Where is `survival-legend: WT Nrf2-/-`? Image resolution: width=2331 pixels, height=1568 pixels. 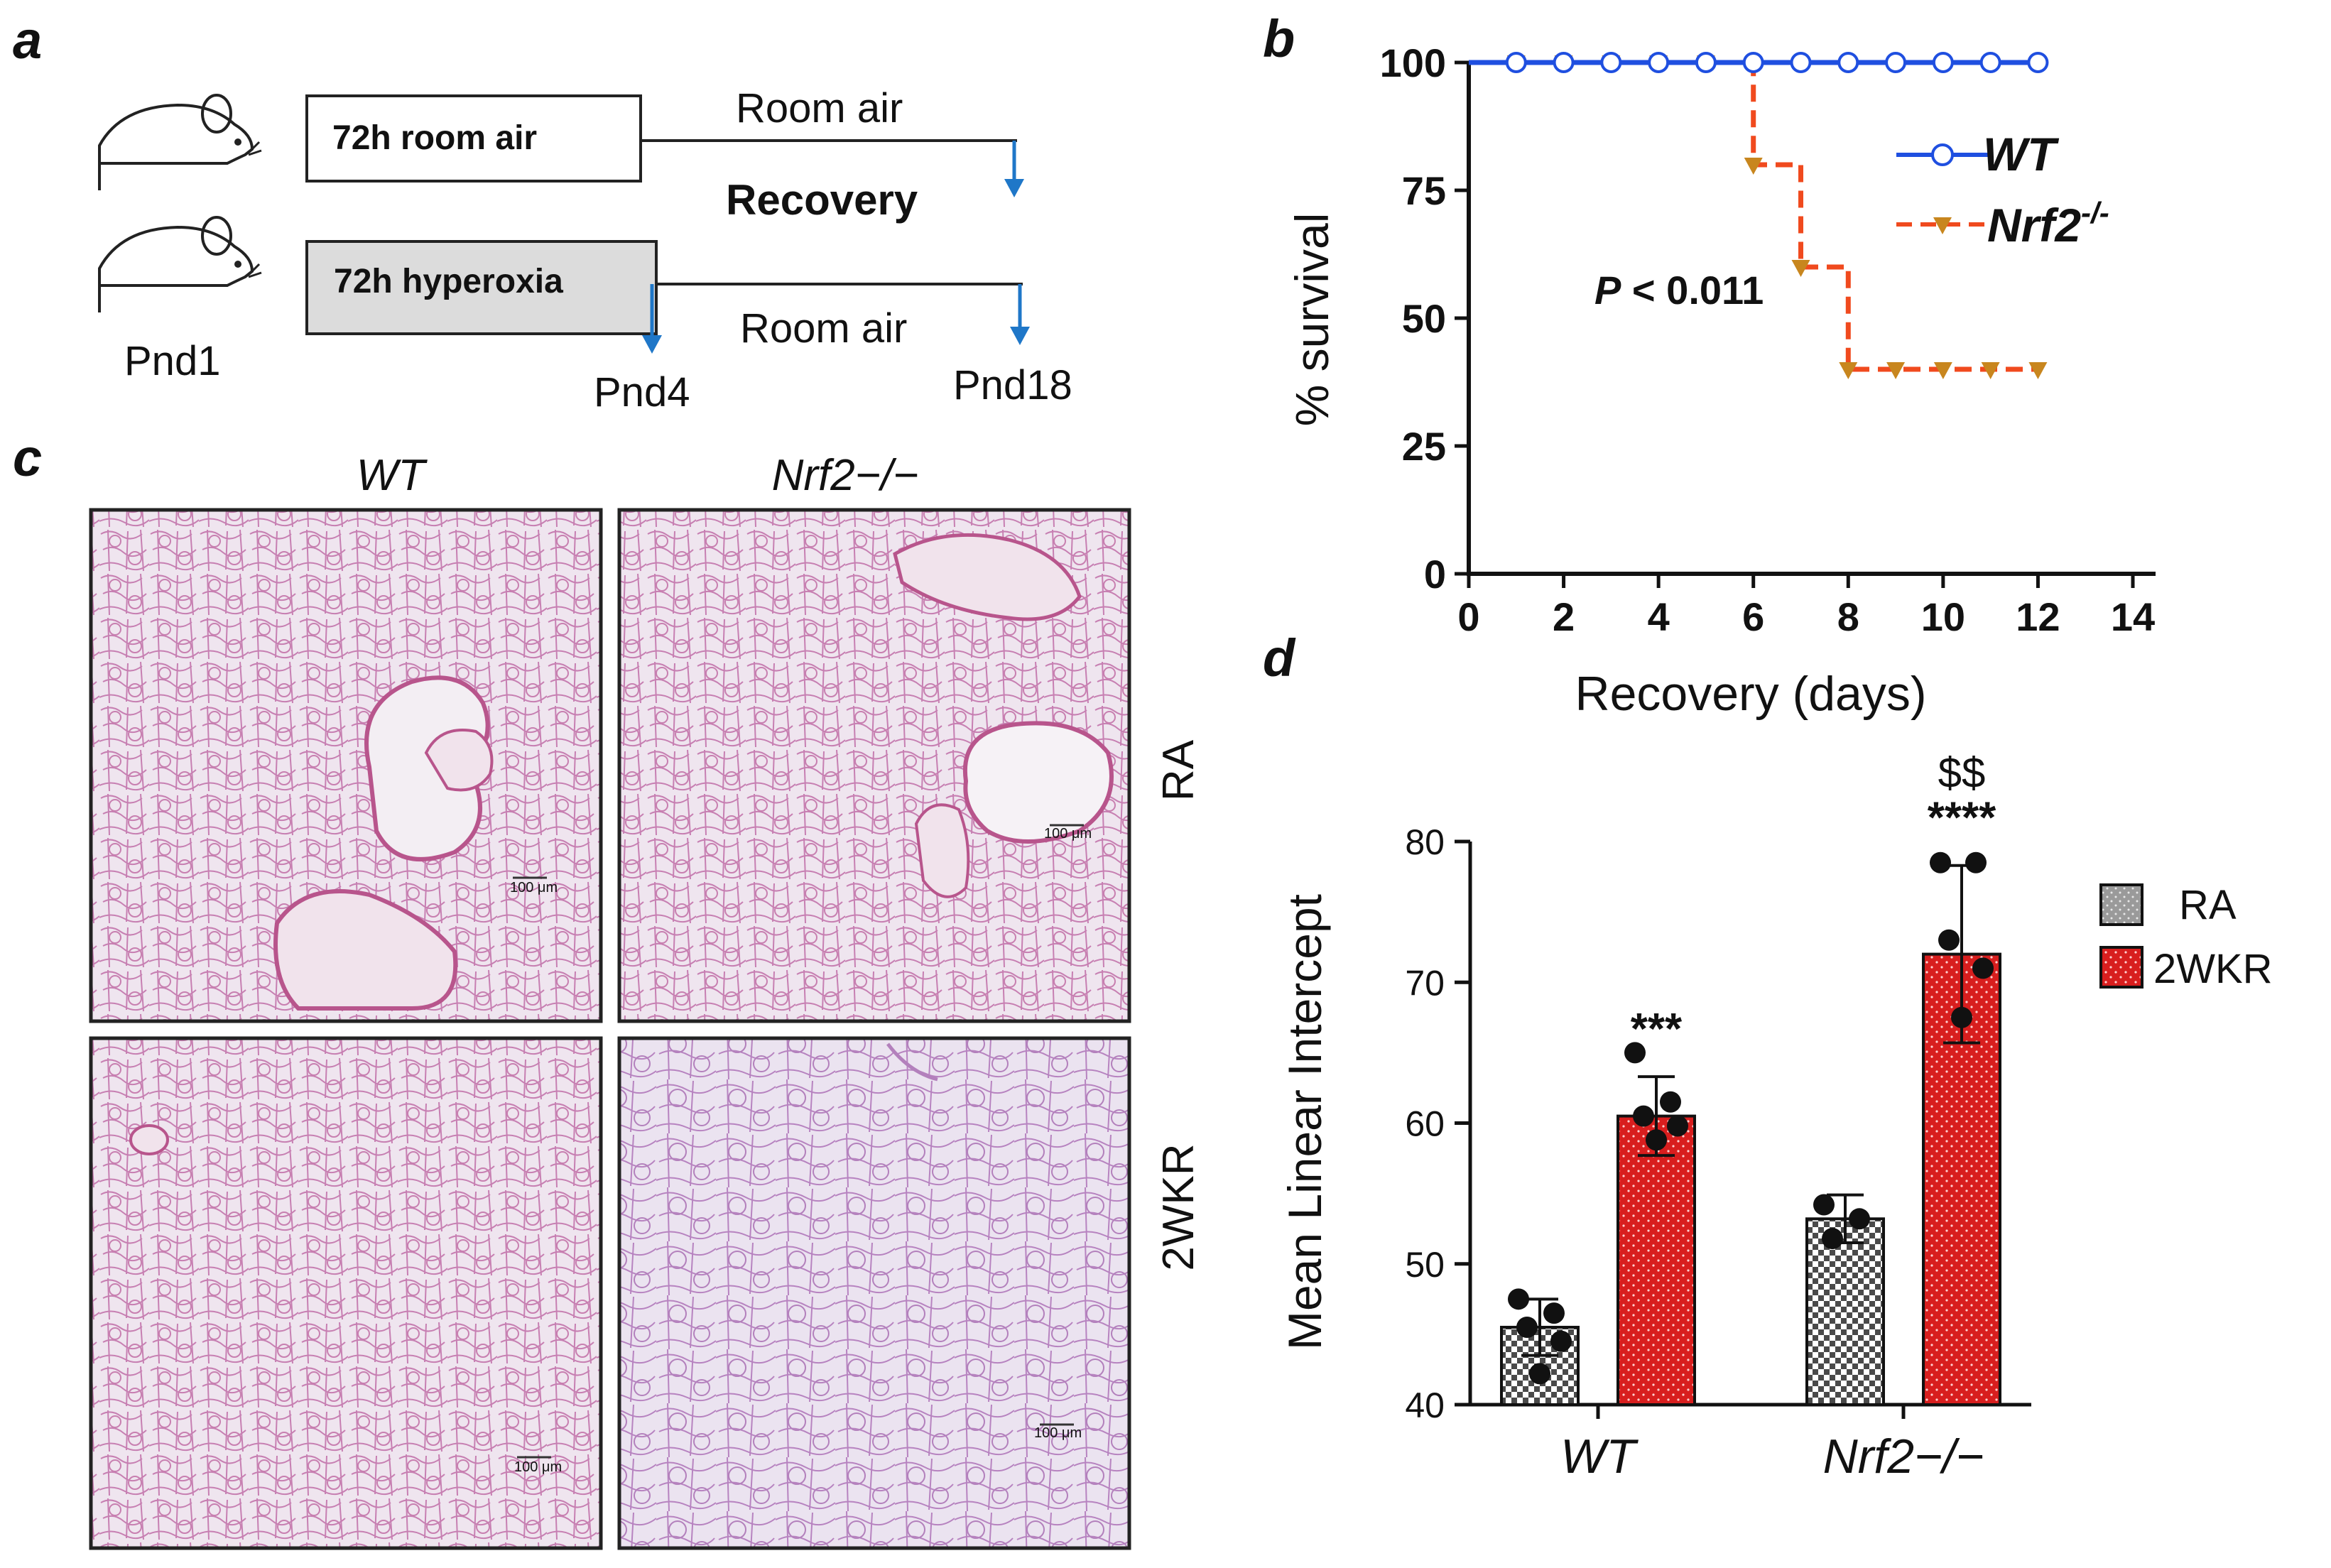
survival-legend: WT Nrf2-/- is located at coordinates (2002, 189).